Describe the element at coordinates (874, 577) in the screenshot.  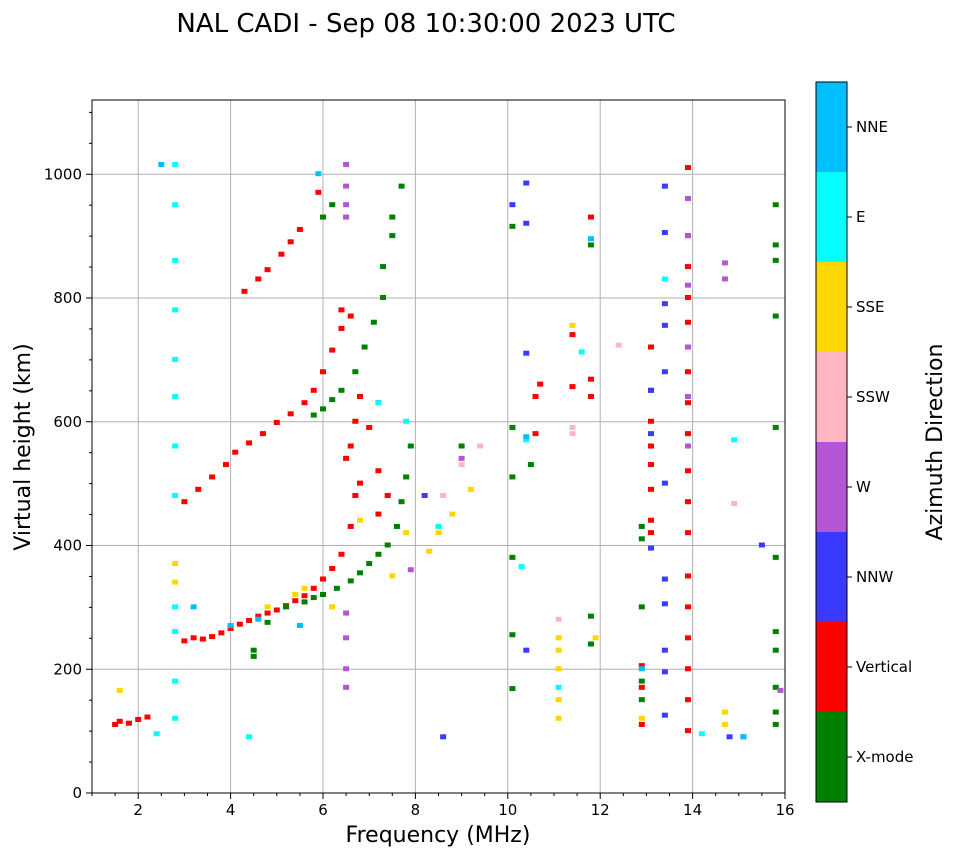
I see `colorbar-tick-label: NNW` at that location.